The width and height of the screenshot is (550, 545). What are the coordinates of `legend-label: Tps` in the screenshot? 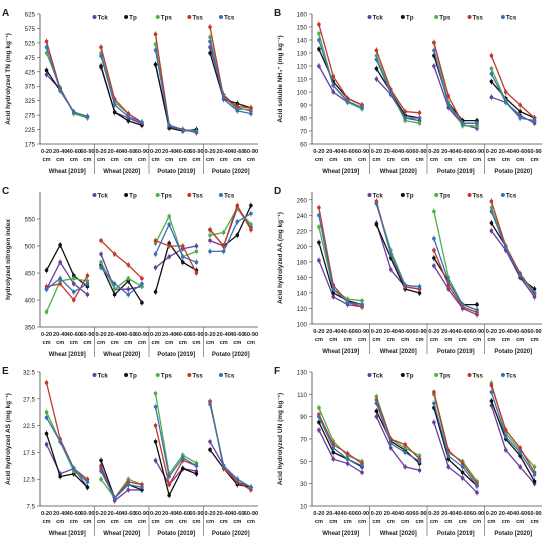 It's located at (445, 17).